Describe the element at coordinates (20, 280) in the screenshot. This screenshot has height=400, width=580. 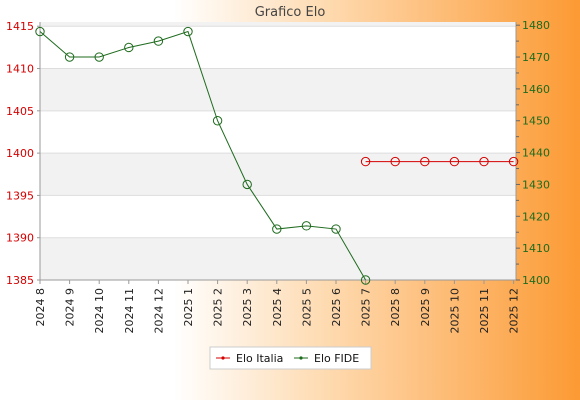
I see `left-tick-label: 1385` at that location.